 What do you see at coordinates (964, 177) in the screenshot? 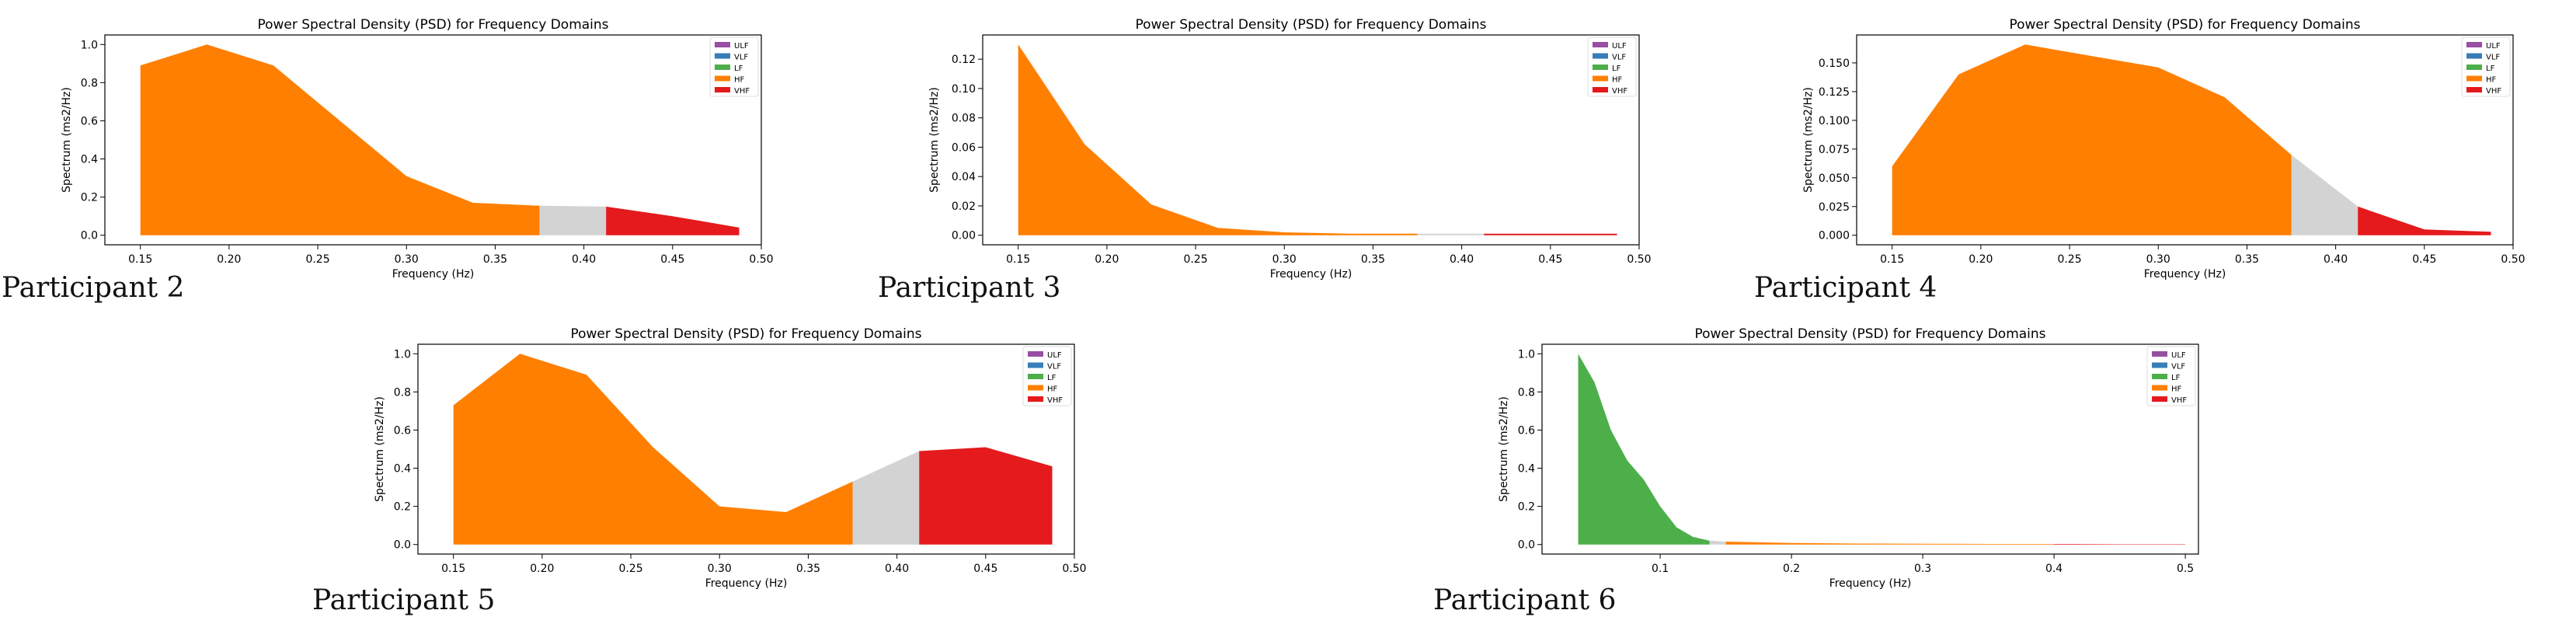
I see `y-tick-label: 0.04` at bounding box center [964, 177].